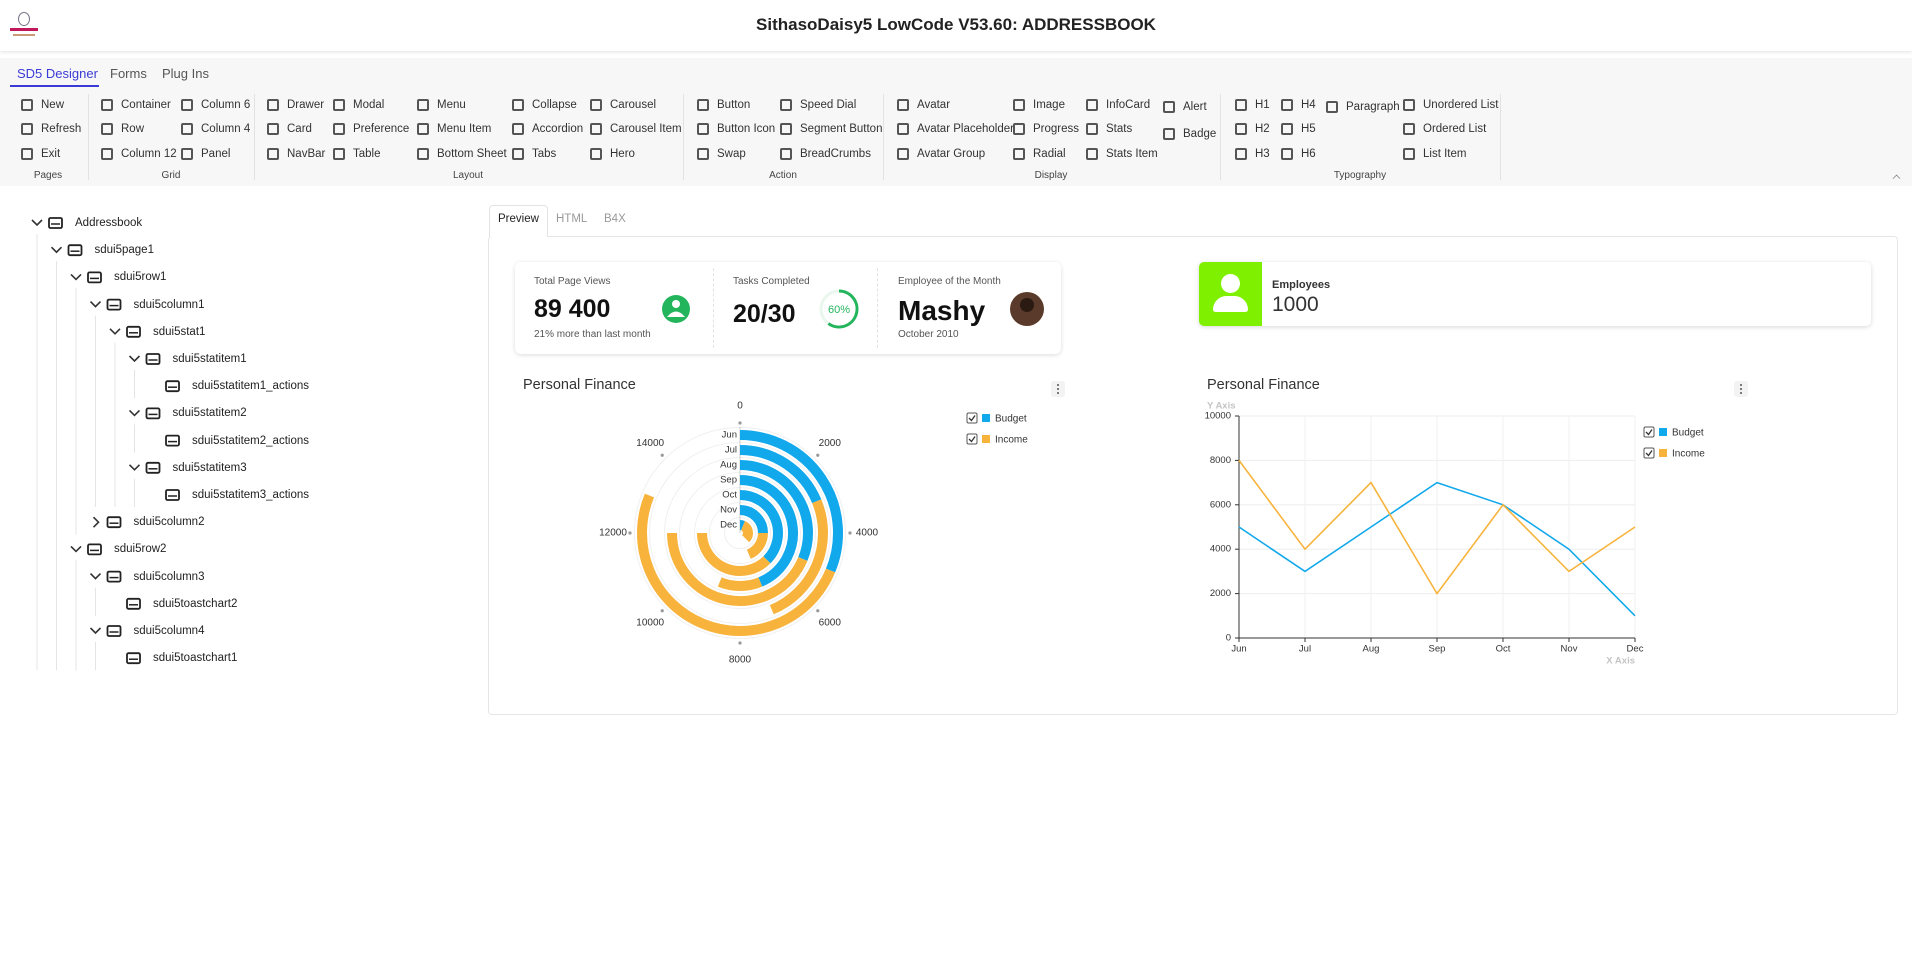 This screenshot has height=954, width=1912. What do you see at coordinates (1262, 154) in the screenshot?
I see `toolbar-button: H3` at bounding box center [1262, 154].